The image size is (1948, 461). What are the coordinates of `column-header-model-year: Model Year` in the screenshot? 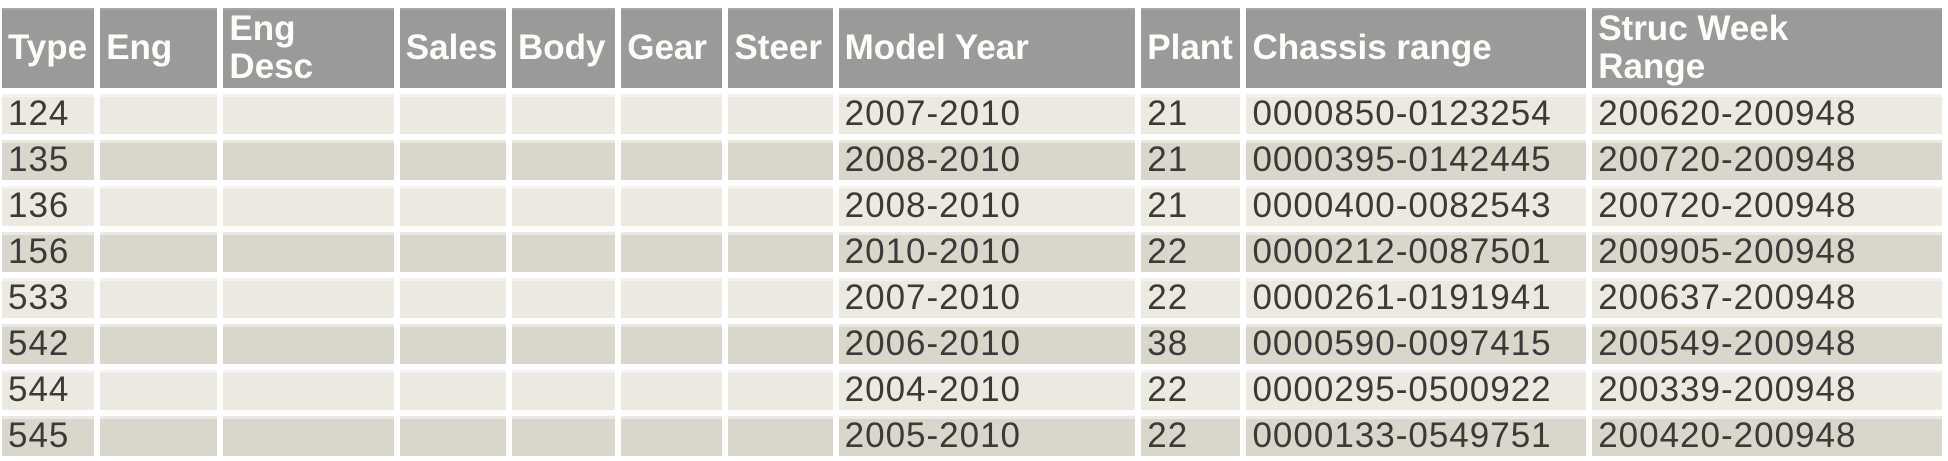 It's located at (987, 48).